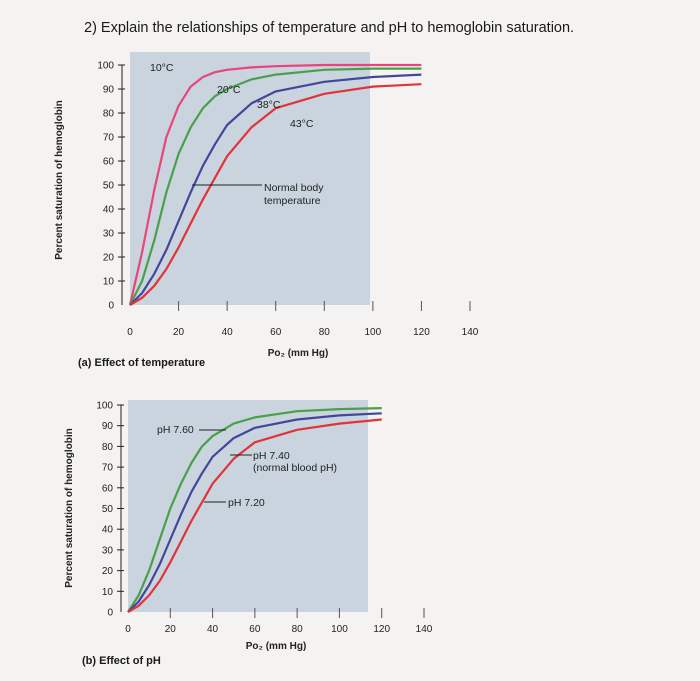 The width and height of the screenshot is (700, 681). What do you see at coordinates (246, 503) in the screenshot?
I see `series-label: pH 7.20` at bounding box center [246, 503].